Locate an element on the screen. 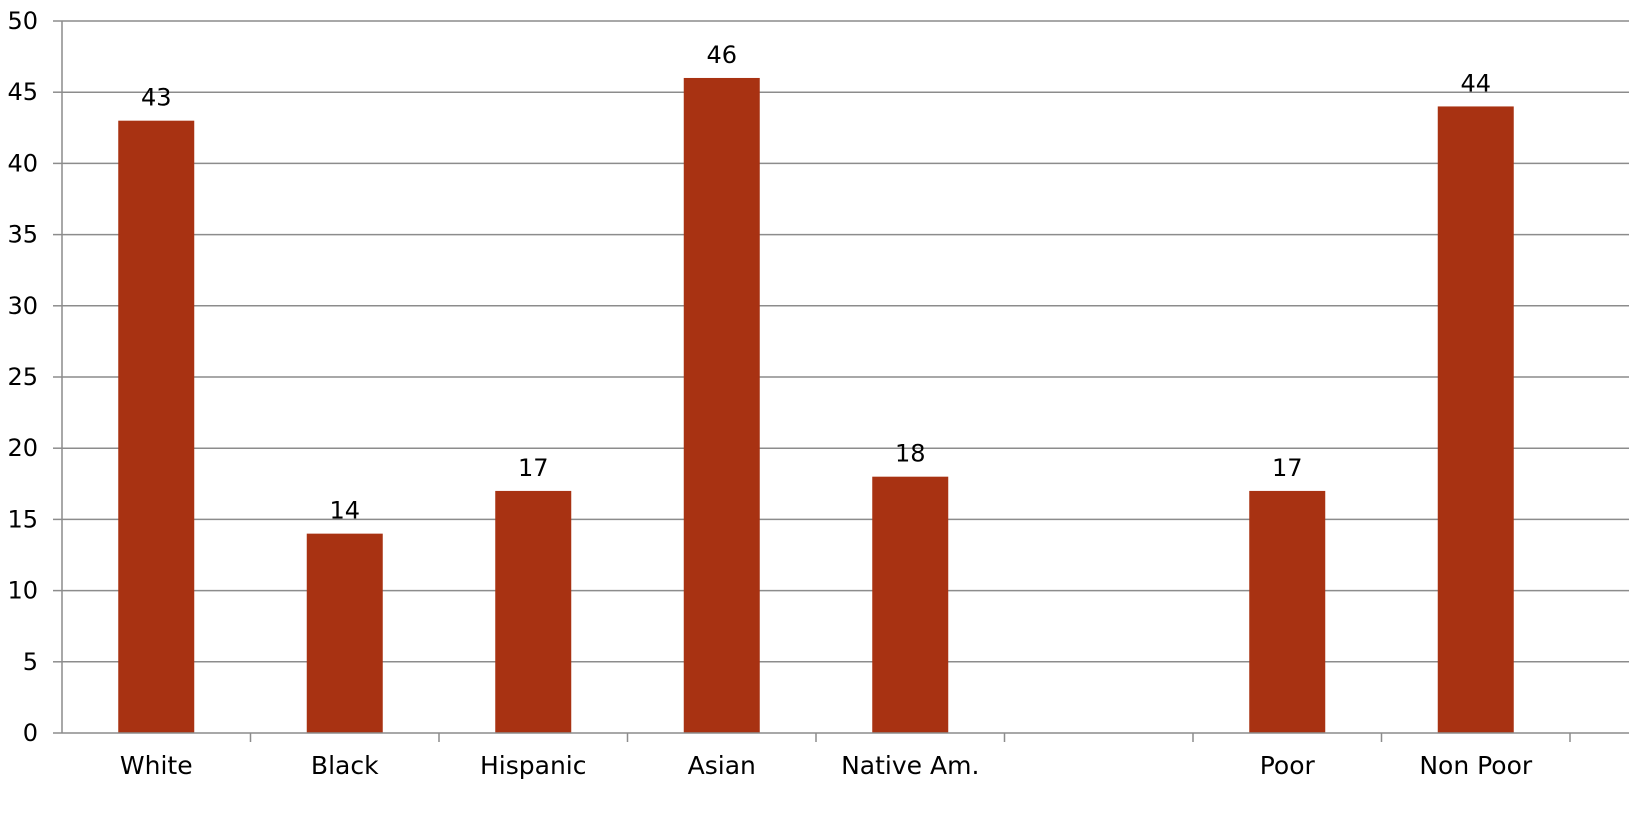 Image resolution: width=1629 pixels, height=813 pixels. x-category-label: White is located at coordinates (156, 765).